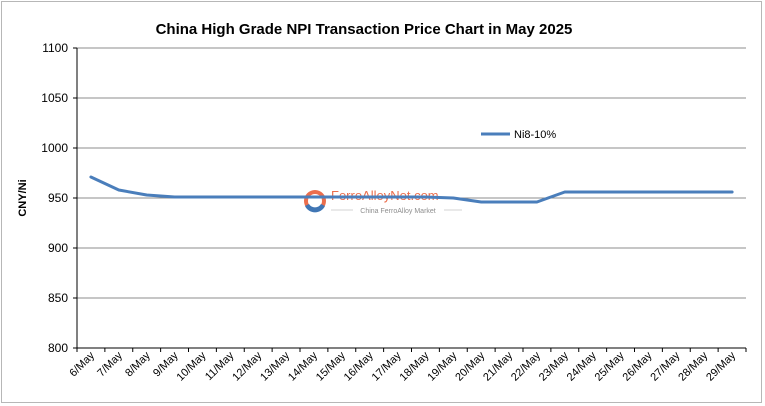  Describe the element at coordinates (192, 366) in the screenshot. I see `x-tick-label: 10/May` at that location.